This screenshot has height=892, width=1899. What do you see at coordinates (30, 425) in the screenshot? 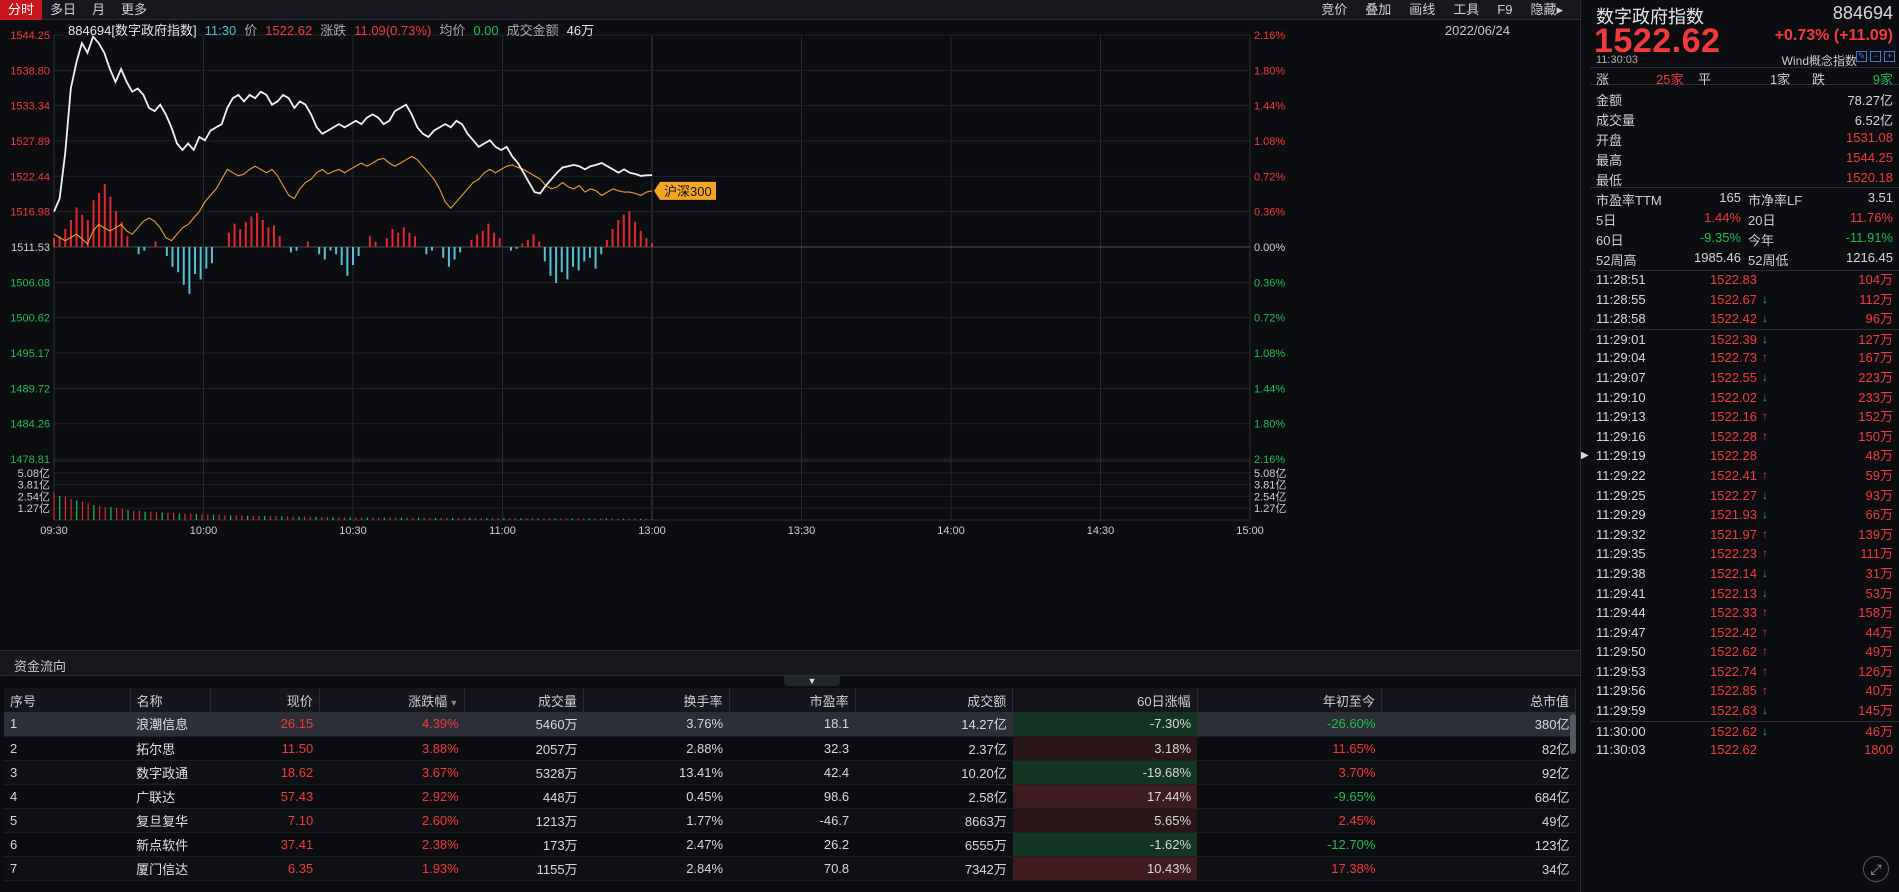
I see `y-tick-label: 1484.26` at bounding box center [30, 425].